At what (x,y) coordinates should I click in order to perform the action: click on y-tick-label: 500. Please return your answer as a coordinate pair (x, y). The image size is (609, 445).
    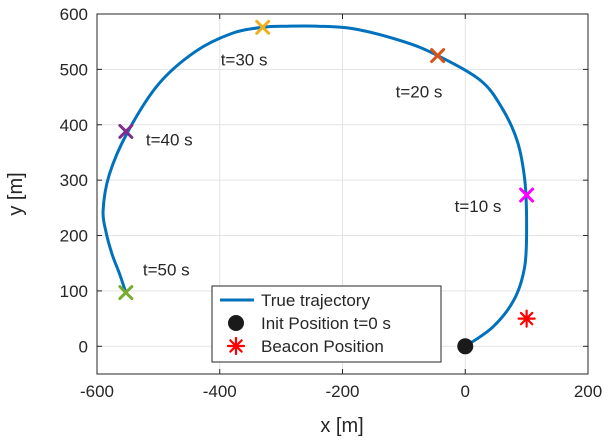
    Looking at the image, I should click on (74, 69).